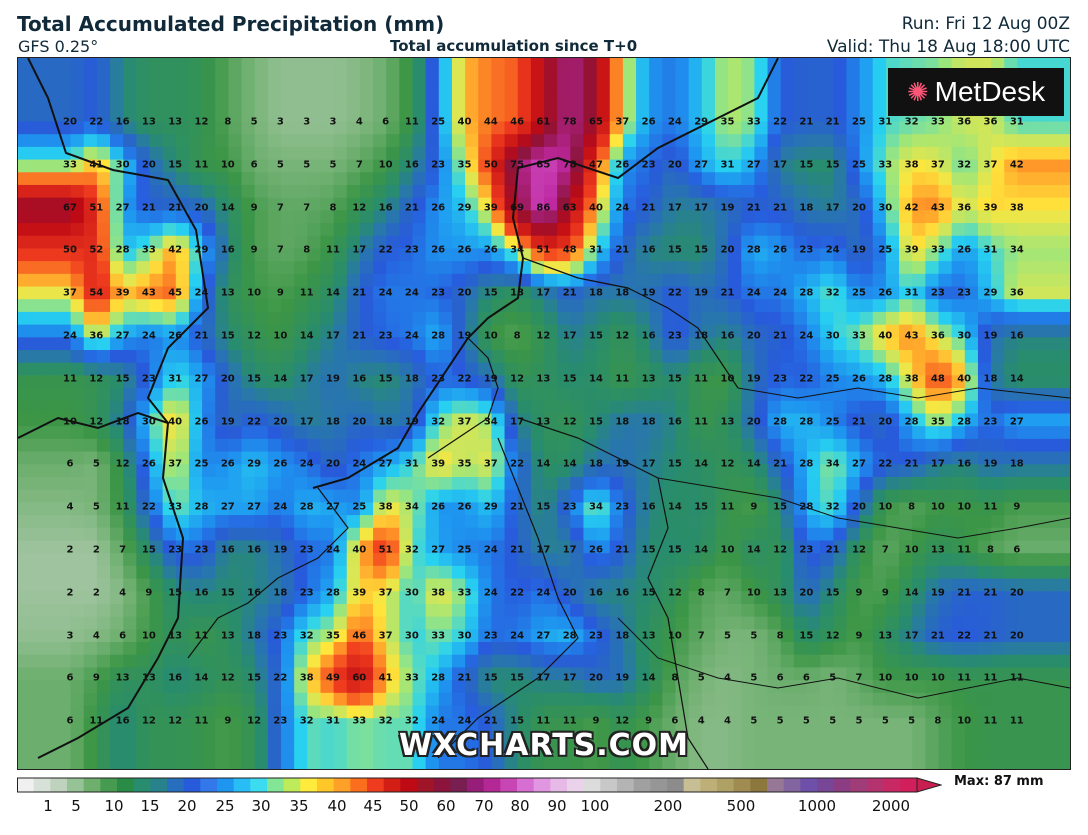 The height and width of the screenshot is (835, 1088). Describe the element at coordinates (806, 550) in the screenshot. I see `grid-value: 23` at that location.